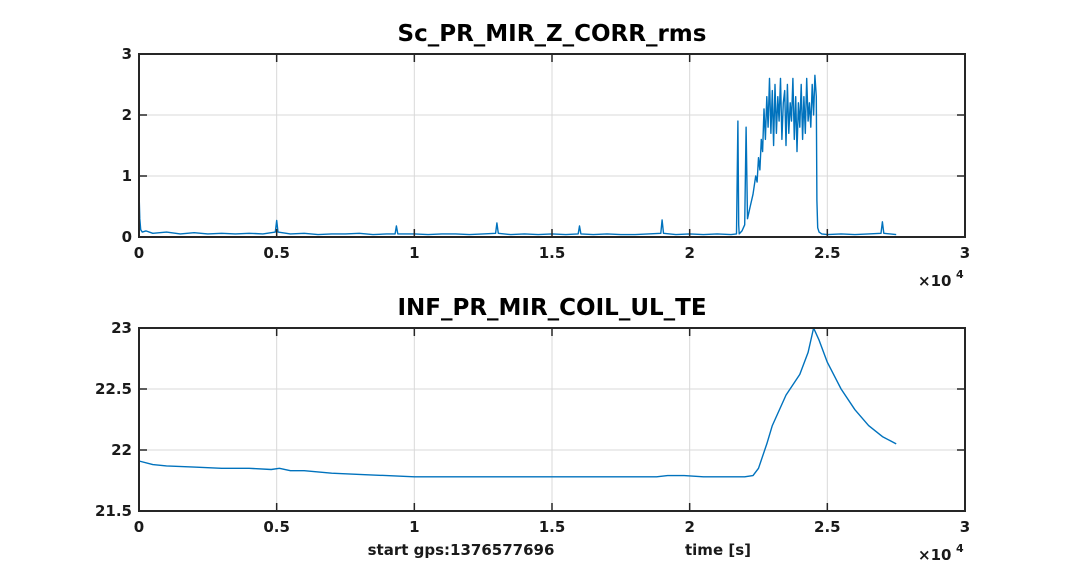 The height and width of the screenshot is (578, 1067). Describe the element at coordinates (127, 54) in the screenshot. I see `y-tick-label: 3` at that location.